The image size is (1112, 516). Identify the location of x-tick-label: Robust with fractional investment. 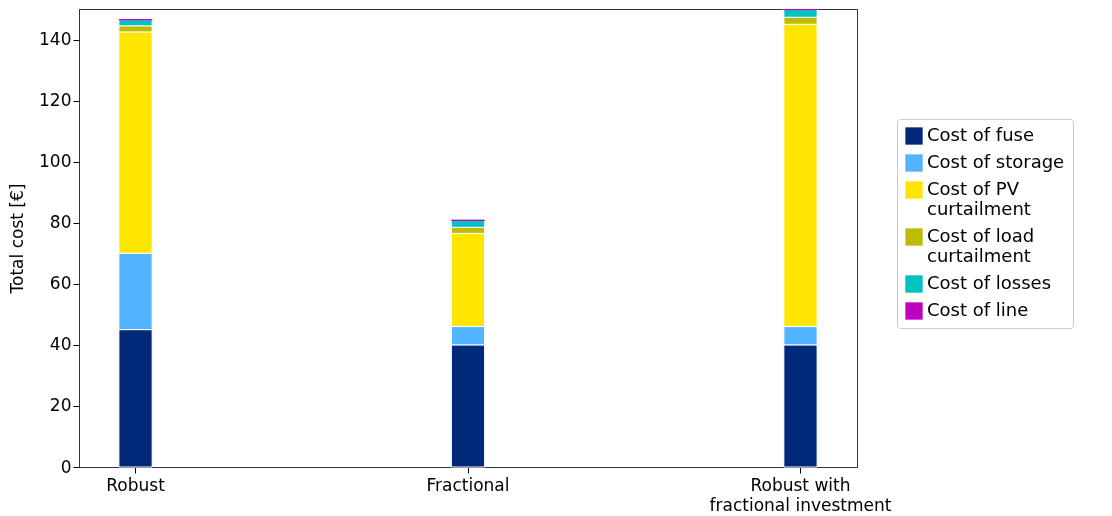
(800, 494).